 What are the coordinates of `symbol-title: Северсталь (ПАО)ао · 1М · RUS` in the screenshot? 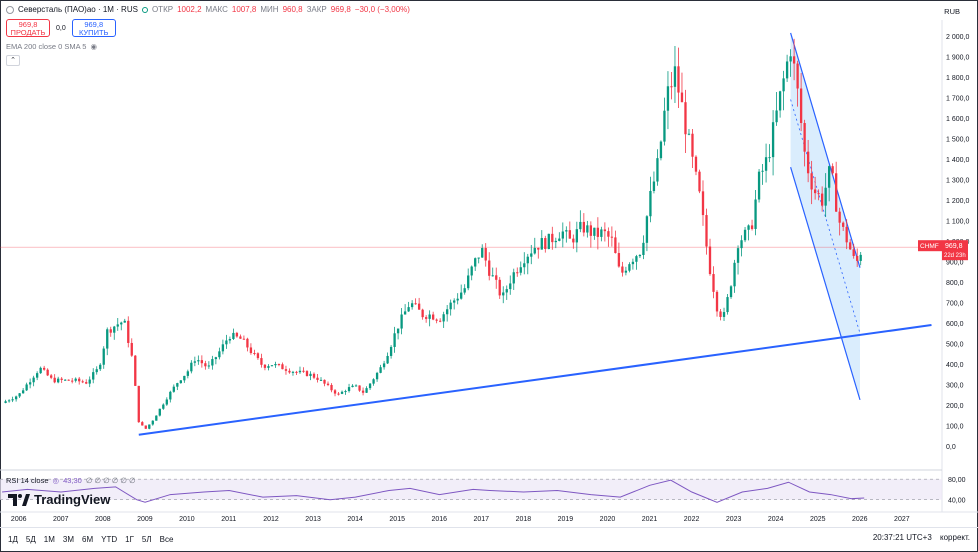 It's located at (78, 9).